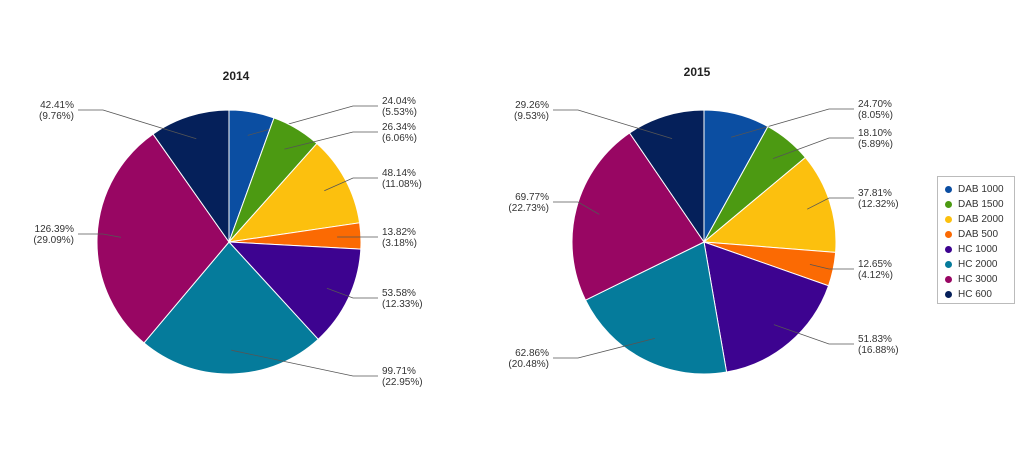 The width and height of the screenshot is (1024, 469). I want to click on data-label-share: (3.18%), so click(399, 243).